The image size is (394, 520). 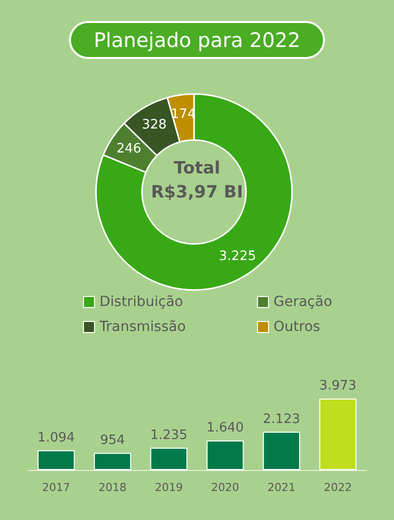 What do you see at coordinates (337, 386) in the screenshot?
I see `data-label: 3.973` at bounding box center [337, 386].